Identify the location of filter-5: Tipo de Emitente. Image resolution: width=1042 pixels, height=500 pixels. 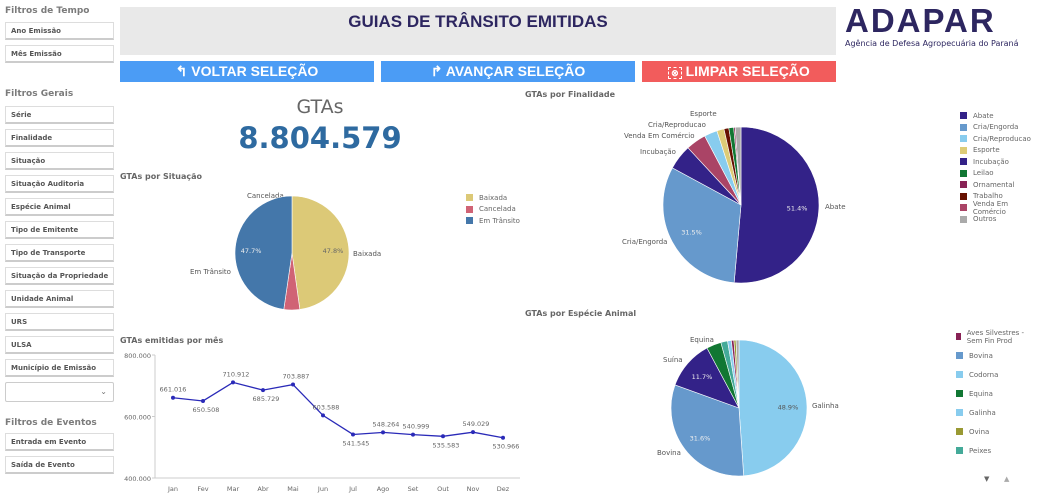
(59, 230).